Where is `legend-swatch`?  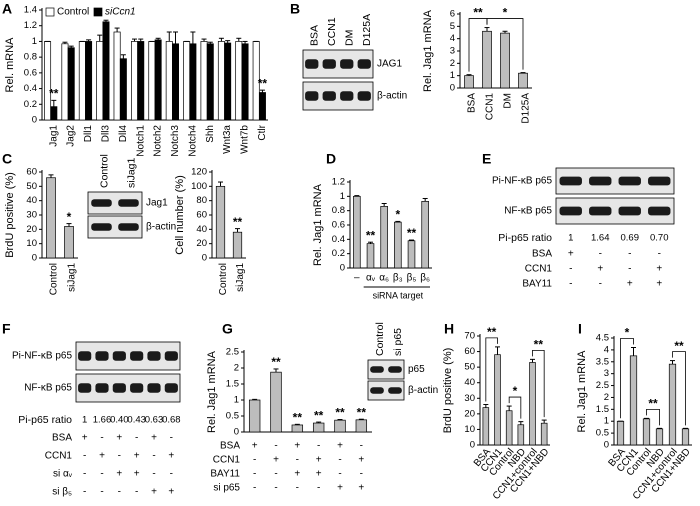
legend-swatch is located at coordinates (98, 12).